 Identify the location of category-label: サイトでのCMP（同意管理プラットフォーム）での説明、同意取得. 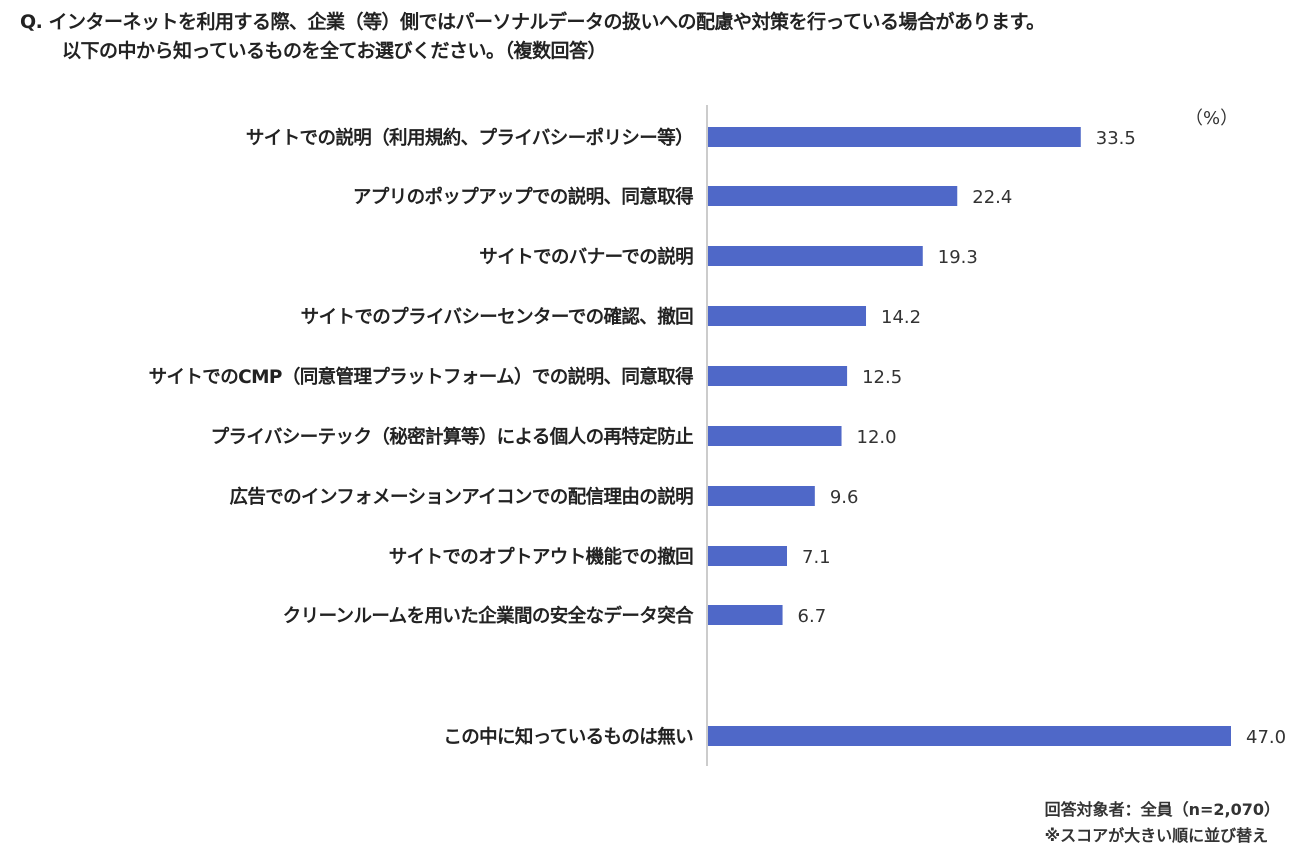
(421, 377).